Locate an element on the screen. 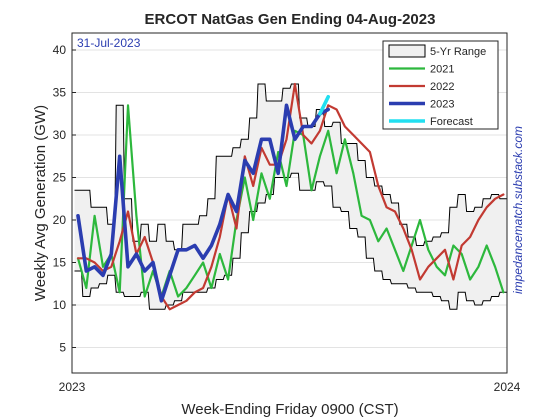  y-tick-label: 40 is located at coordinates (60, 50).